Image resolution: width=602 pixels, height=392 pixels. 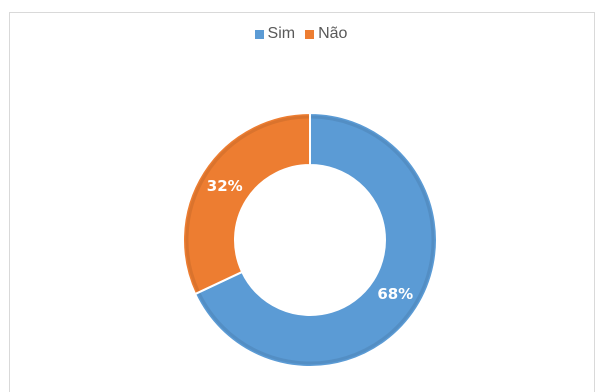 I want to click on donut-slice-shade, so click(x=247, y=204).